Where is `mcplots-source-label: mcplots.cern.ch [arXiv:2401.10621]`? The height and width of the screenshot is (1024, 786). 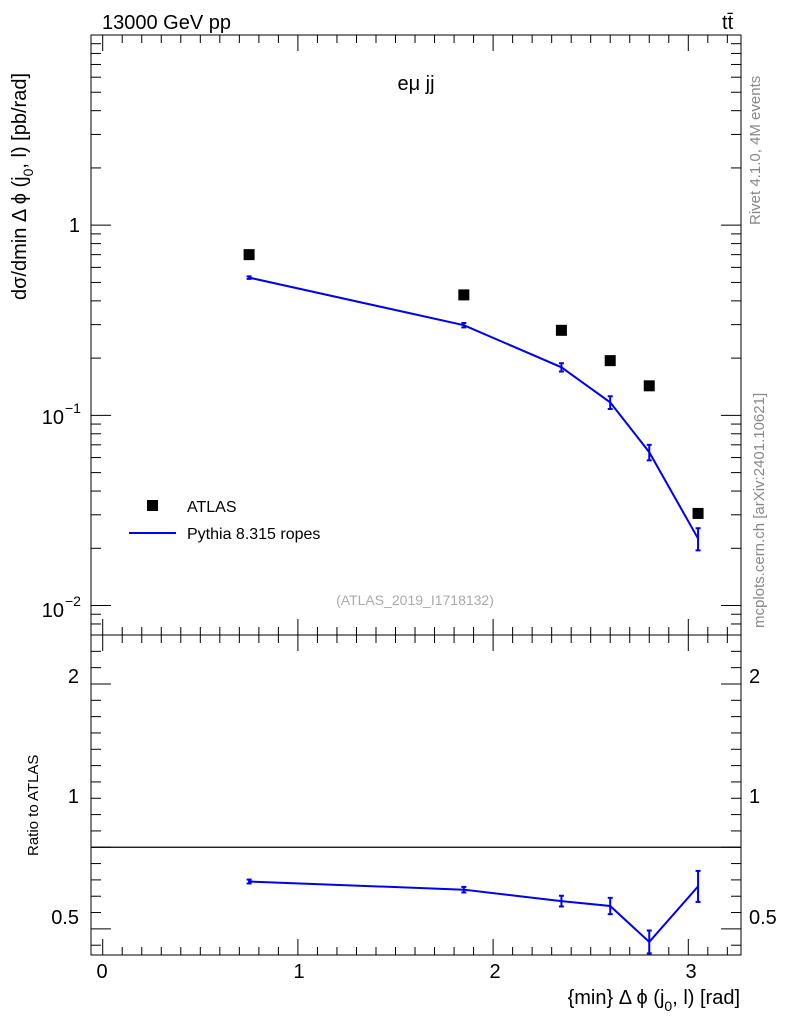
mcplots-source-label: mcplots.cern.ch [arXiv:2401.10621] is located at coordinates (759, 510).